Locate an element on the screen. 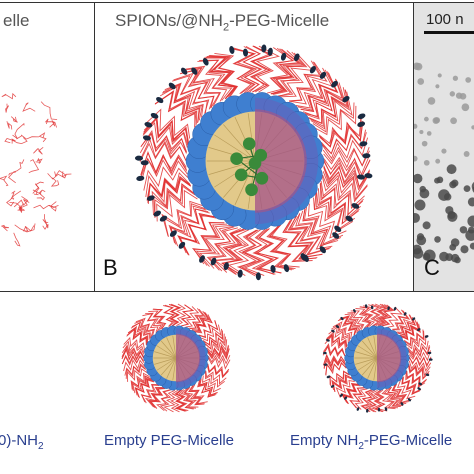  panel-c-tem-image: 100 n C is located at coordinates (443, 147).